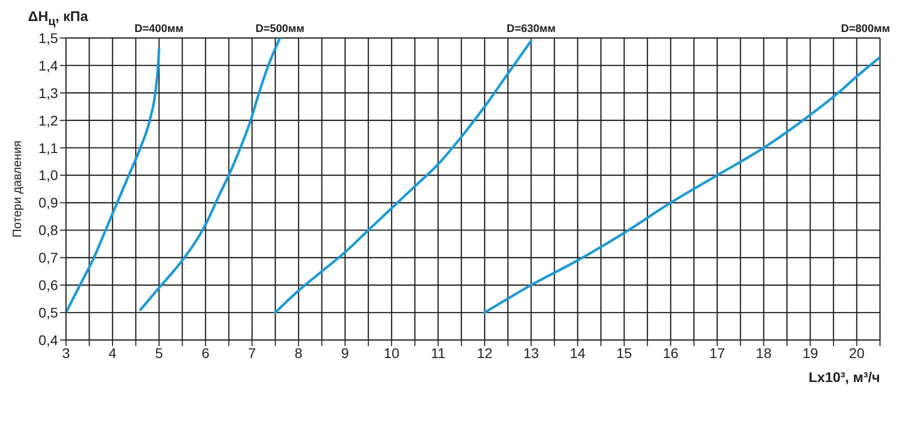 The width and height of the screenshot is (900, 428). Describe the element at coordinates (252, 352) in the screenshot. I see `x-tick-label: 7` at that location.